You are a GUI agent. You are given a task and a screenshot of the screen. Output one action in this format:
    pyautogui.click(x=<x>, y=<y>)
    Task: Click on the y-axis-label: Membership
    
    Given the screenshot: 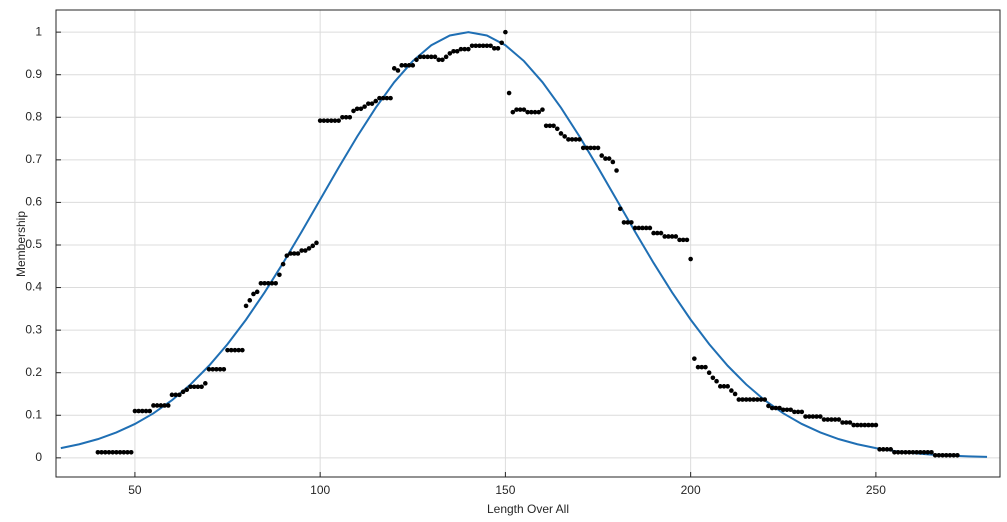 What is the action you would take?
    pyautogui.click(x=21, y=244)
    